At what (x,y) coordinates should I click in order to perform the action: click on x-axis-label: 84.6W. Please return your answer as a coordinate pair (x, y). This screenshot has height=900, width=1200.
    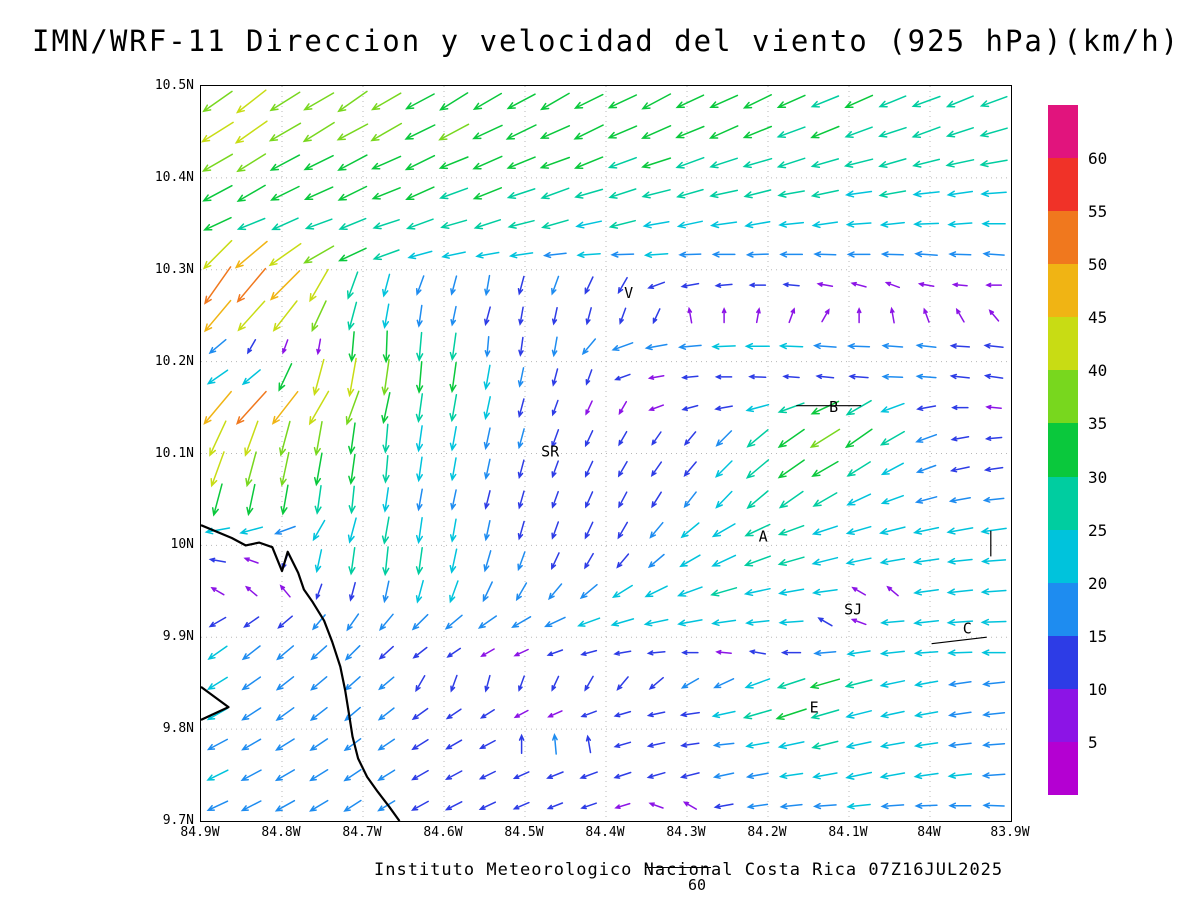
    Looking at the image, I should click on (443, 832).